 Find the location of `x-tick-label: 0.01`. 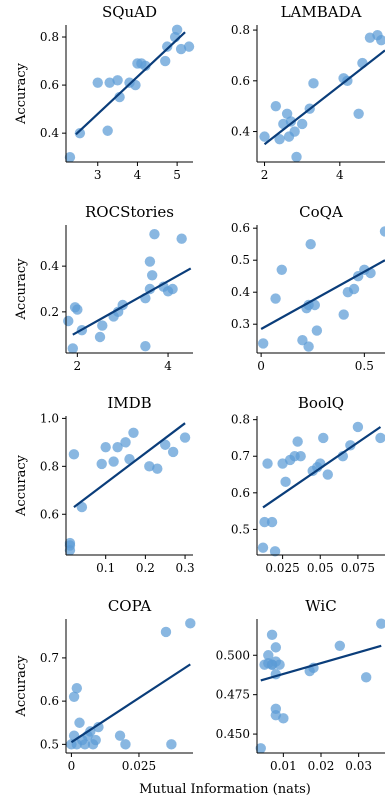

x-tick-label: 0.01 is located at coordinates (283, 766).